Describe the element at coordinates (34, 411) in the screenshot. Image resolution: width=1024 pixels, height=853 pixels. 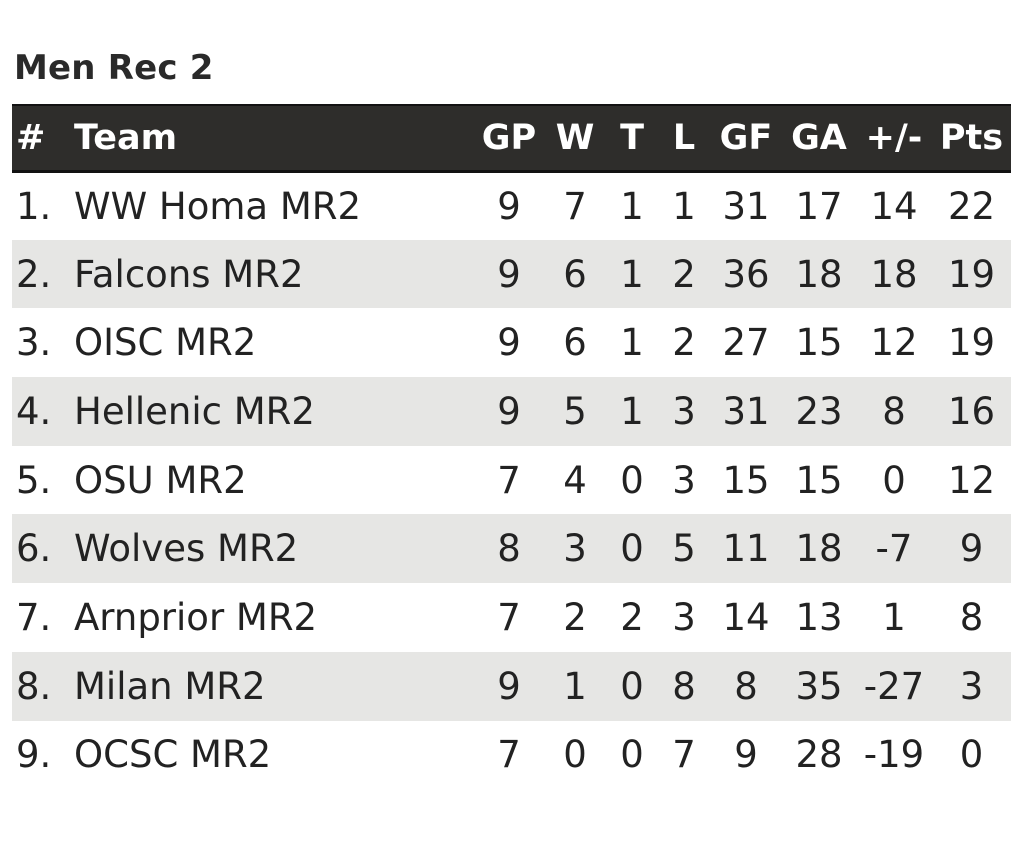
I see `cell-rank: 4.` at that location.